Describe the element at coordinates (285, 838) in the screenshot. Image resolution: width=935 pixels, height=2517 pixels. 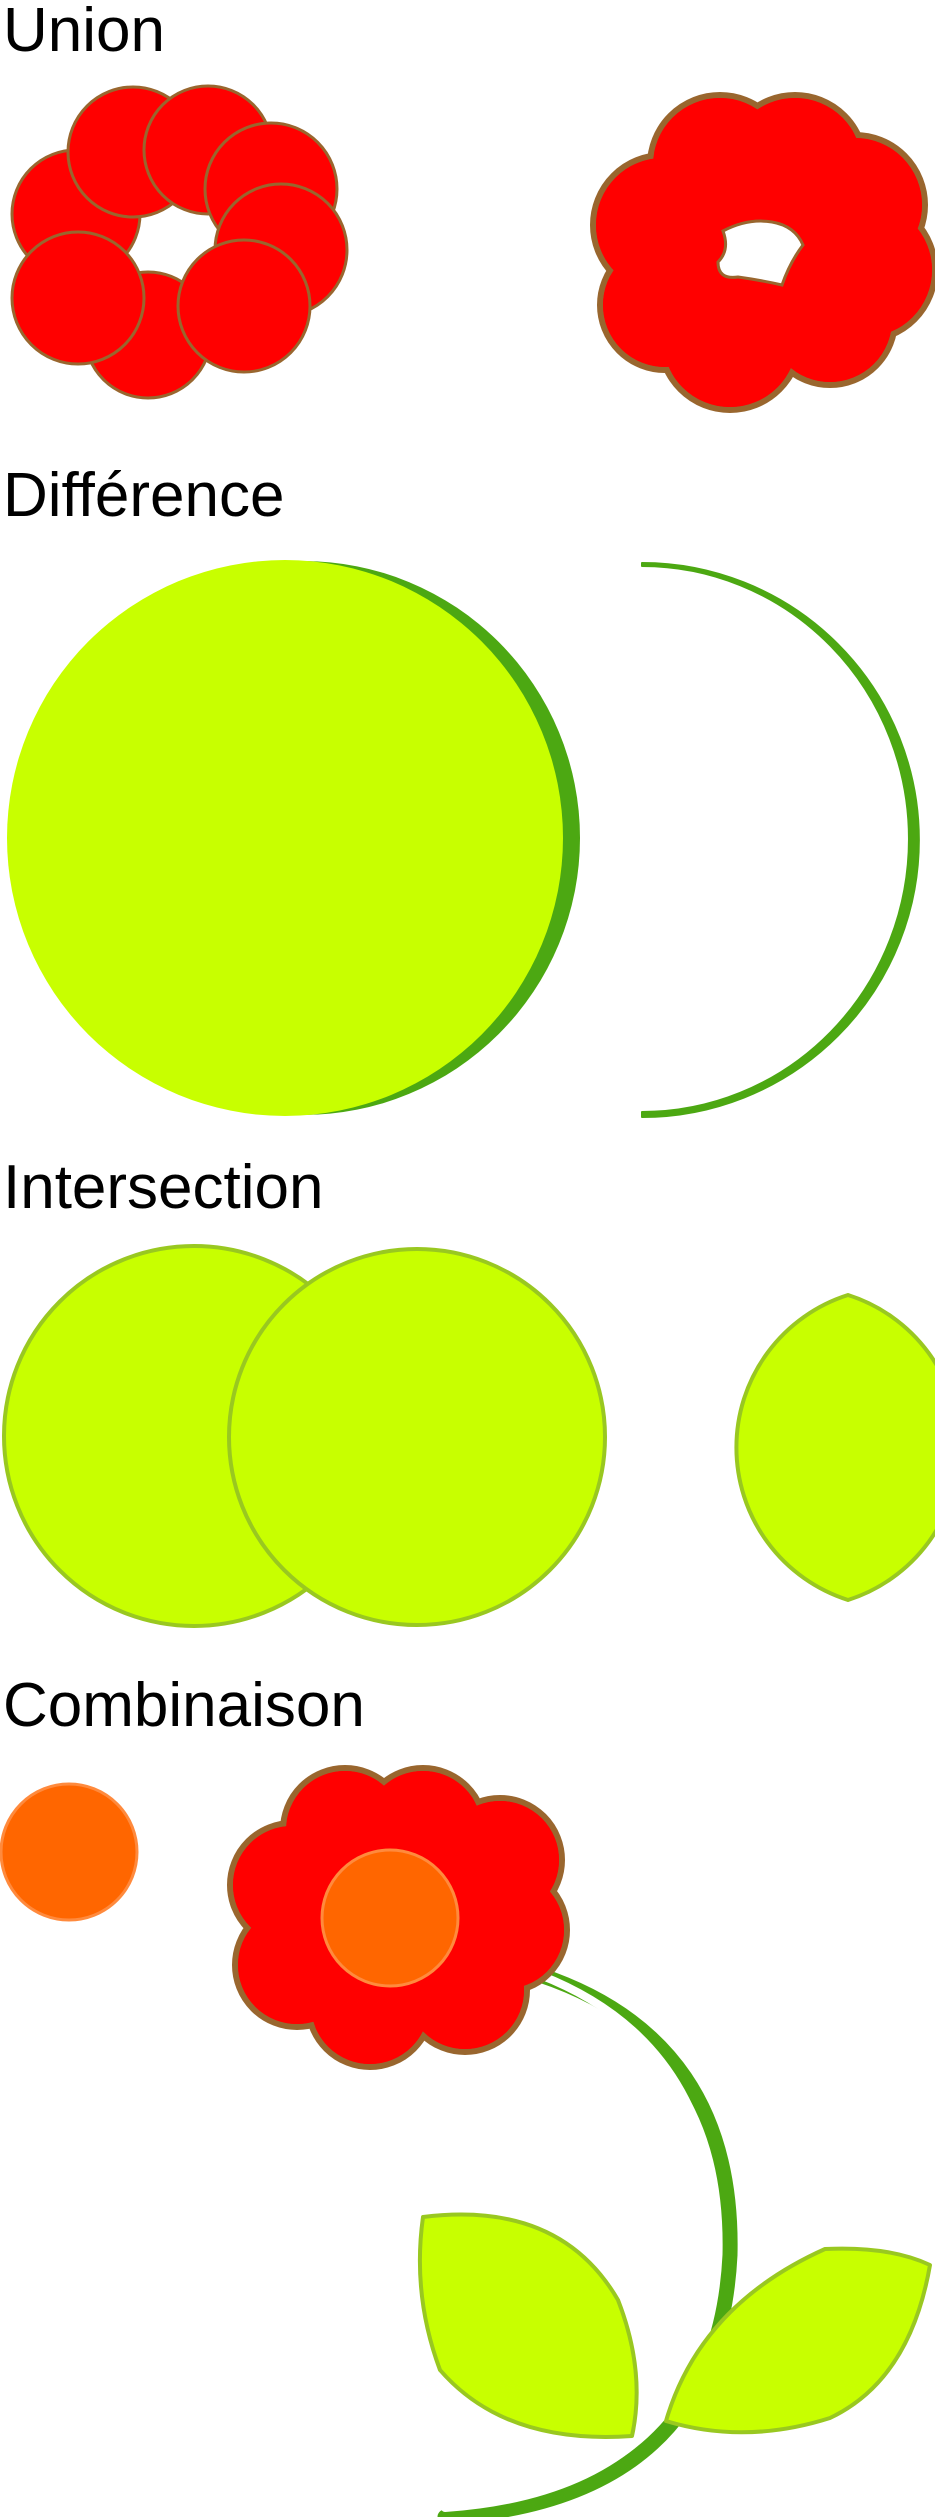
I see `difference-front-circle` at that location.